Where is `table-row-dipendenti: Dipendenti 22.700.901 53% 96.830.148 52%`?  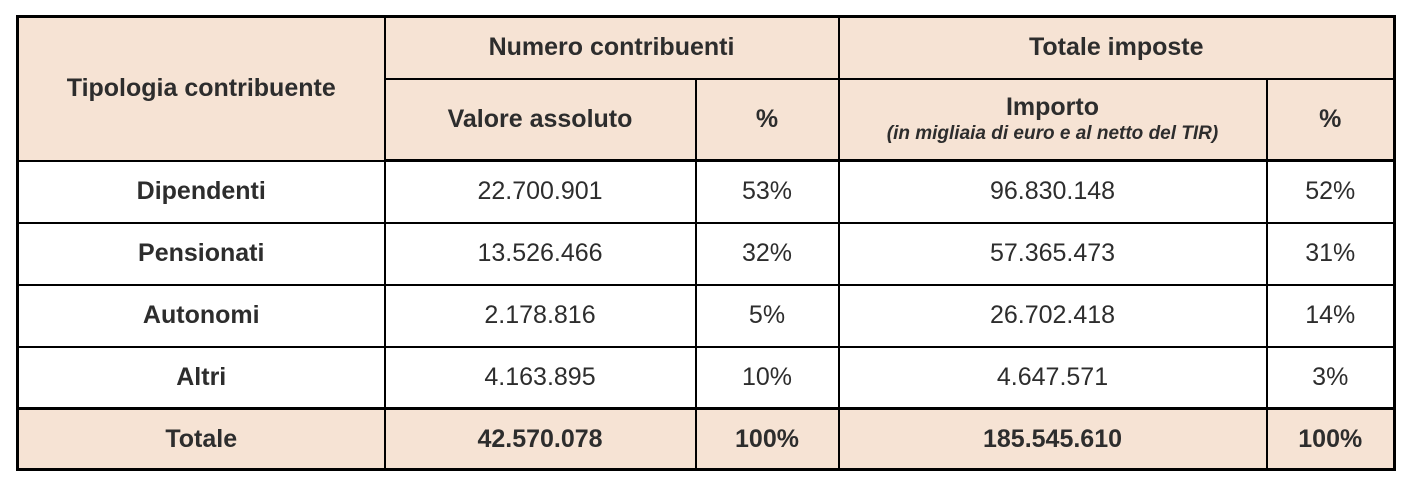
table-row-dipendenti: Dipendenti 22.700.901 53% 96.830.148 52% is located at coordinates (706, 191).